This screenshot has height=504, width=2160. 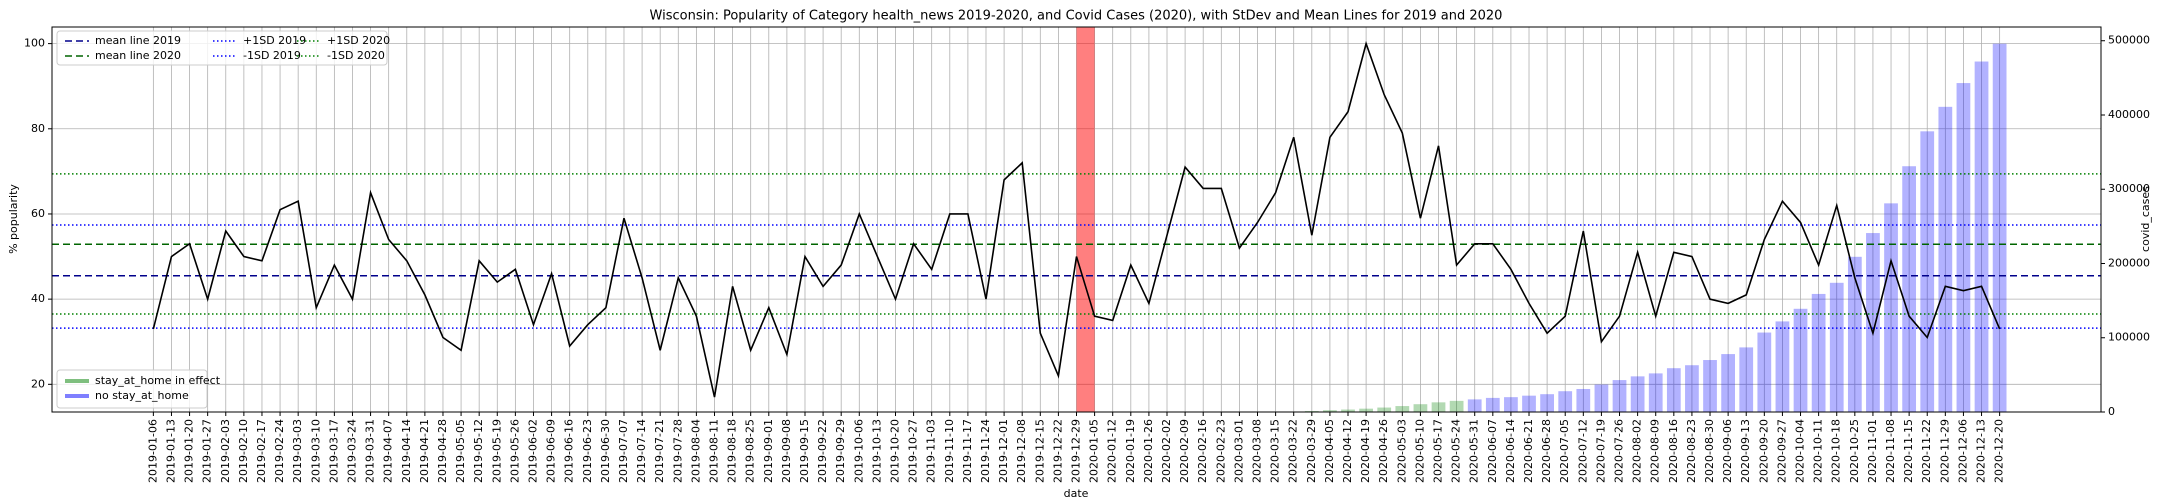 What do you see at coordinates (732, 451) in the screenshot?
I see `x-tick-label: 2019-08-18` at bounding box center [732, 451].